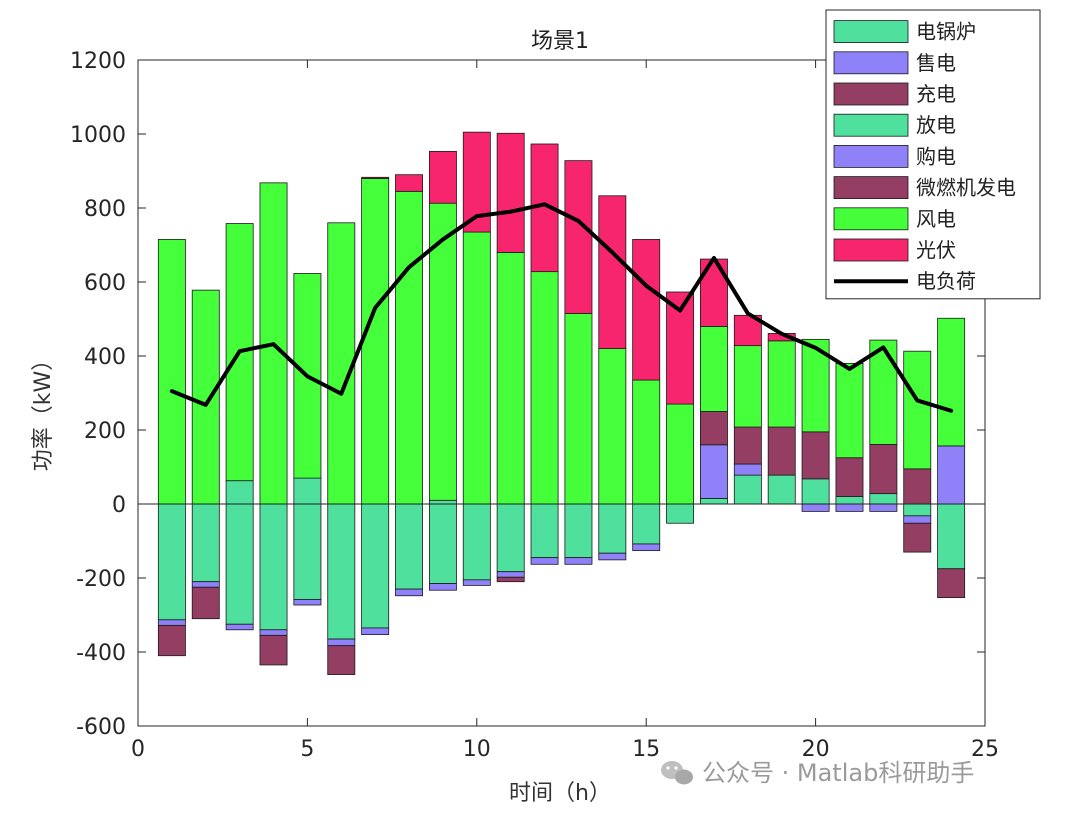 The width and height of the screenshot is (1080, 818). Describe the element at coordinates (101, 579) in the screenshot. I see `y-tick-label: -200` at that location.